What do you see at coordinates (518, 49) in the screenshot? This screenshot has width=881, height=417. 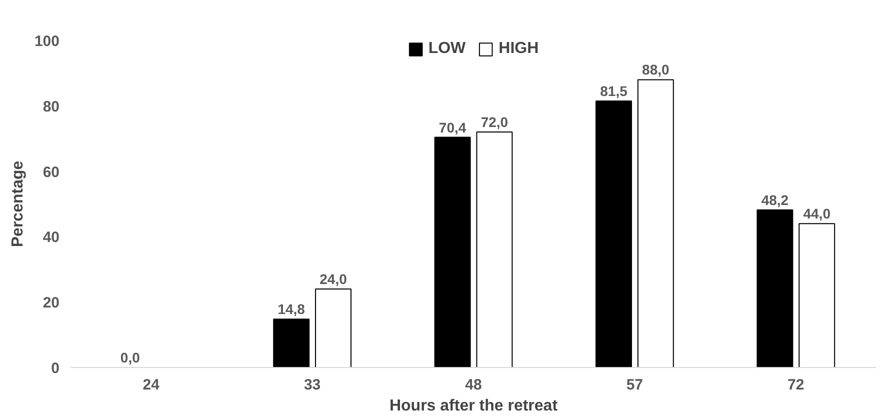 I see `legend-label: HIGH` at bounding box center [518, 49].